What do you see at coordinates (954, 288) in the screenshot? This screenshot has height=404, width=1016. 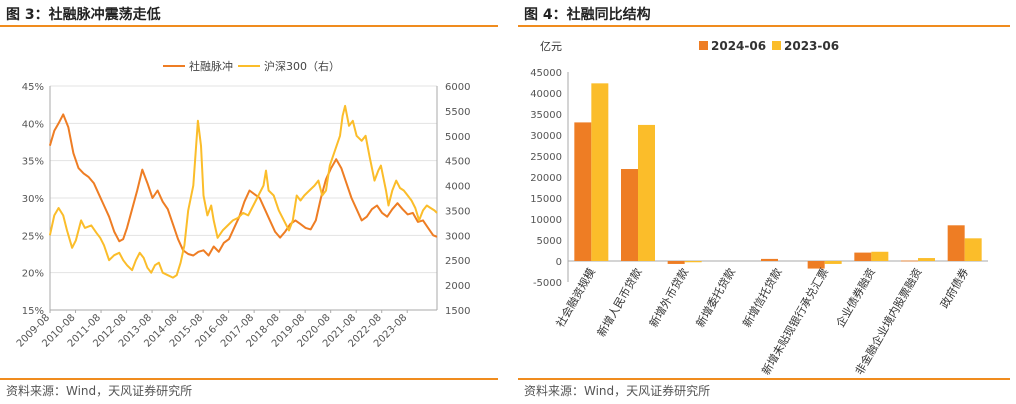 I see `x-category-label: 政府债券` at bounding box center [954, 288].